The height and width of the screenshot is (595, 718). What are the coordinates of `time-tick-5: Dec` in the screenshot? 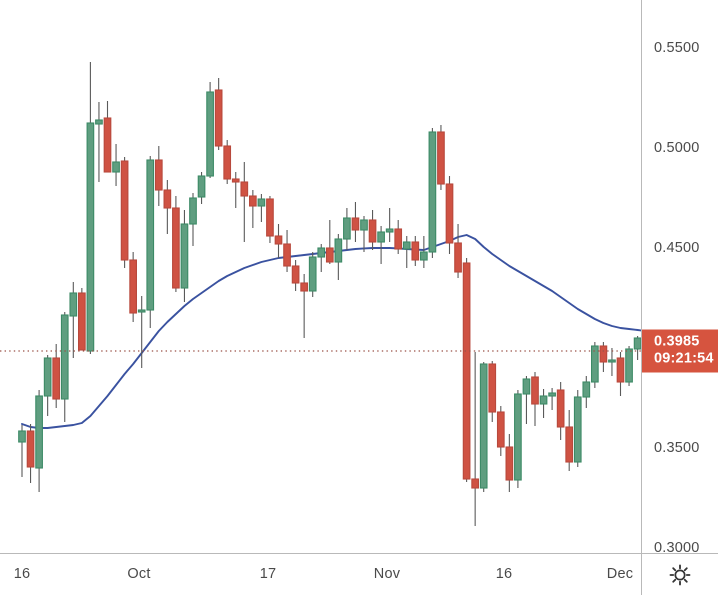 It's located at (620, 574).